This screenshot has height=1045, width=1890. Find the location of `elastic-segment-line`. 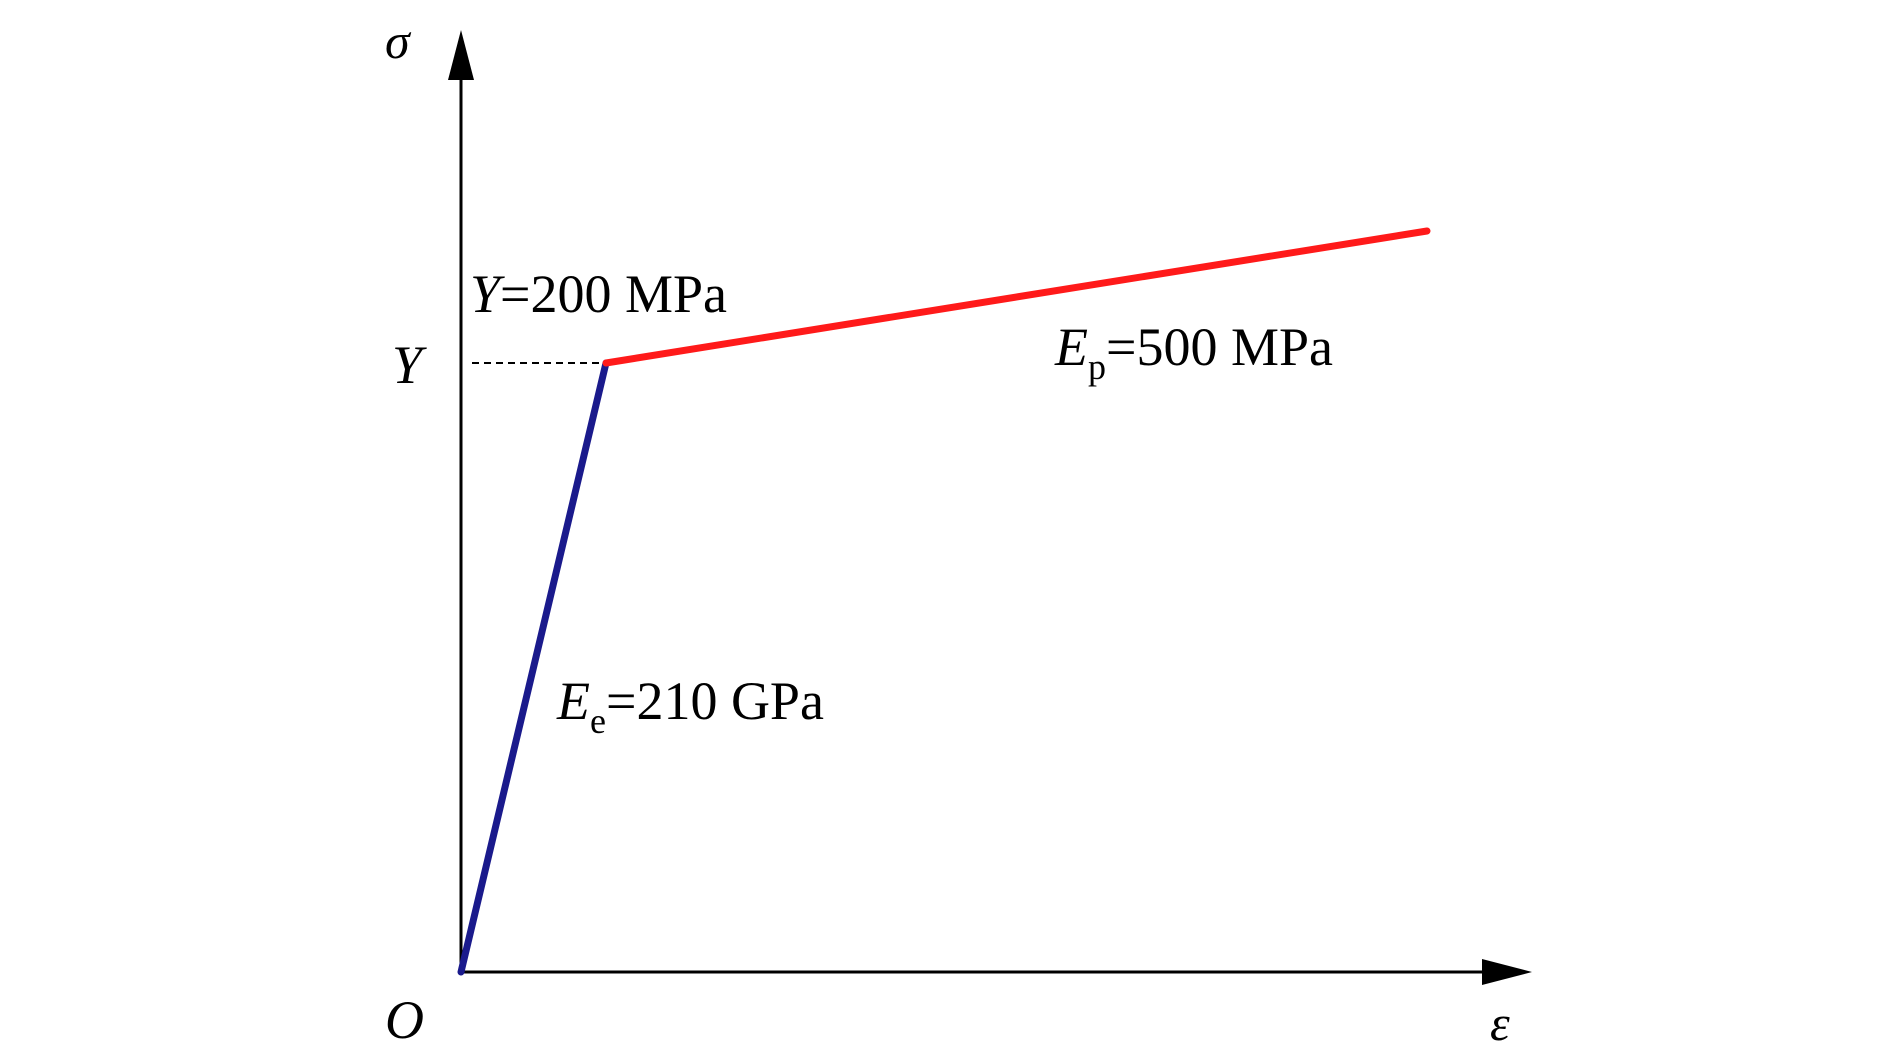

elastic-segment-line is located at coordinates (533, 667).